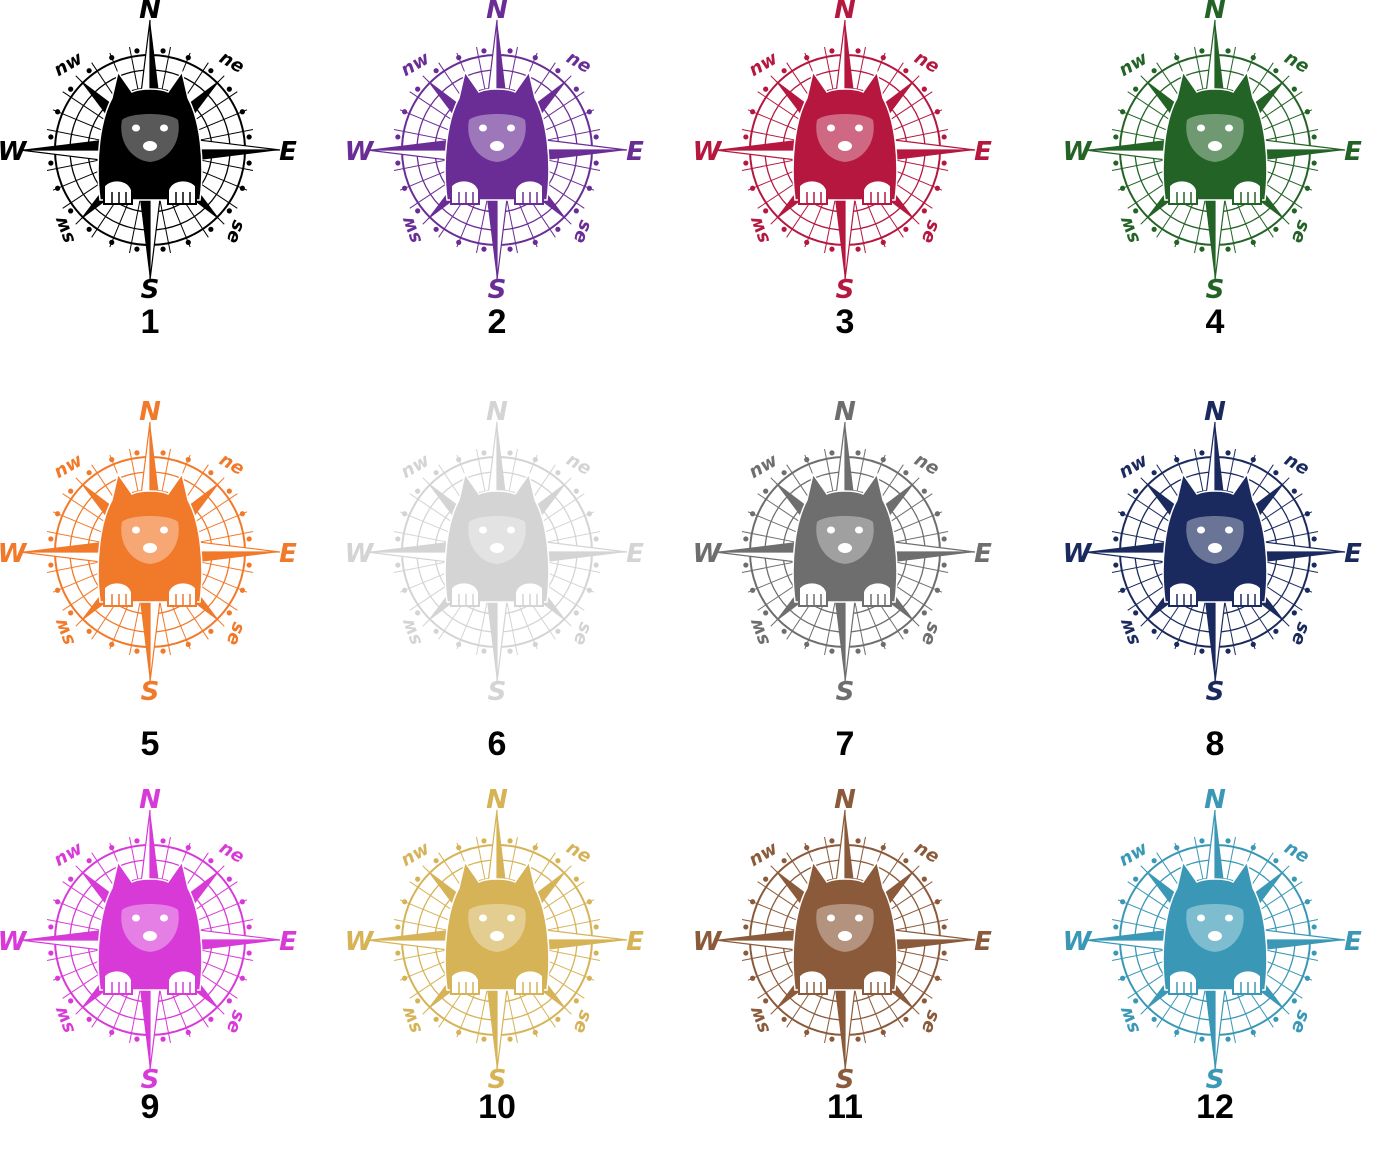 The height and width of the screenshot is (1163, 1400). I want to click on variant-number: 11, so click(845, 1107).